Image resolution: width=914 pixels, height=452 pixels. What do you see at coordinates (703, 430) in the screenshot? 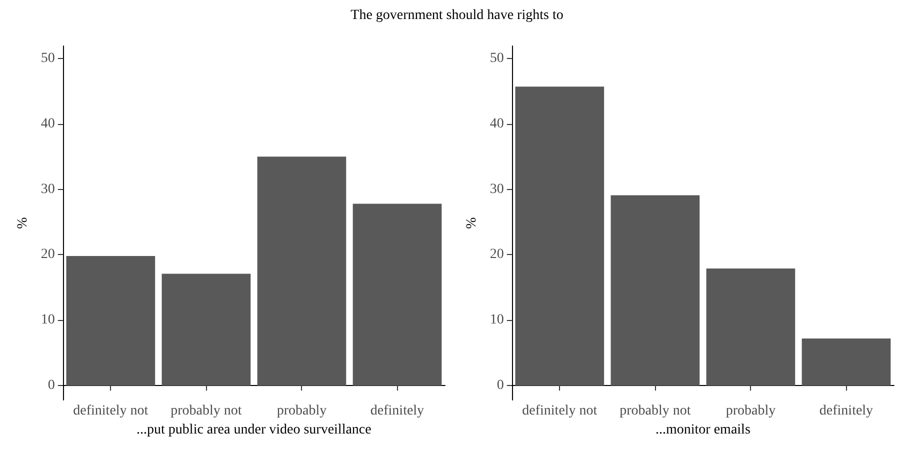
I see `x-axis-title: ...monitor emails` at bounding box center [703, 430].